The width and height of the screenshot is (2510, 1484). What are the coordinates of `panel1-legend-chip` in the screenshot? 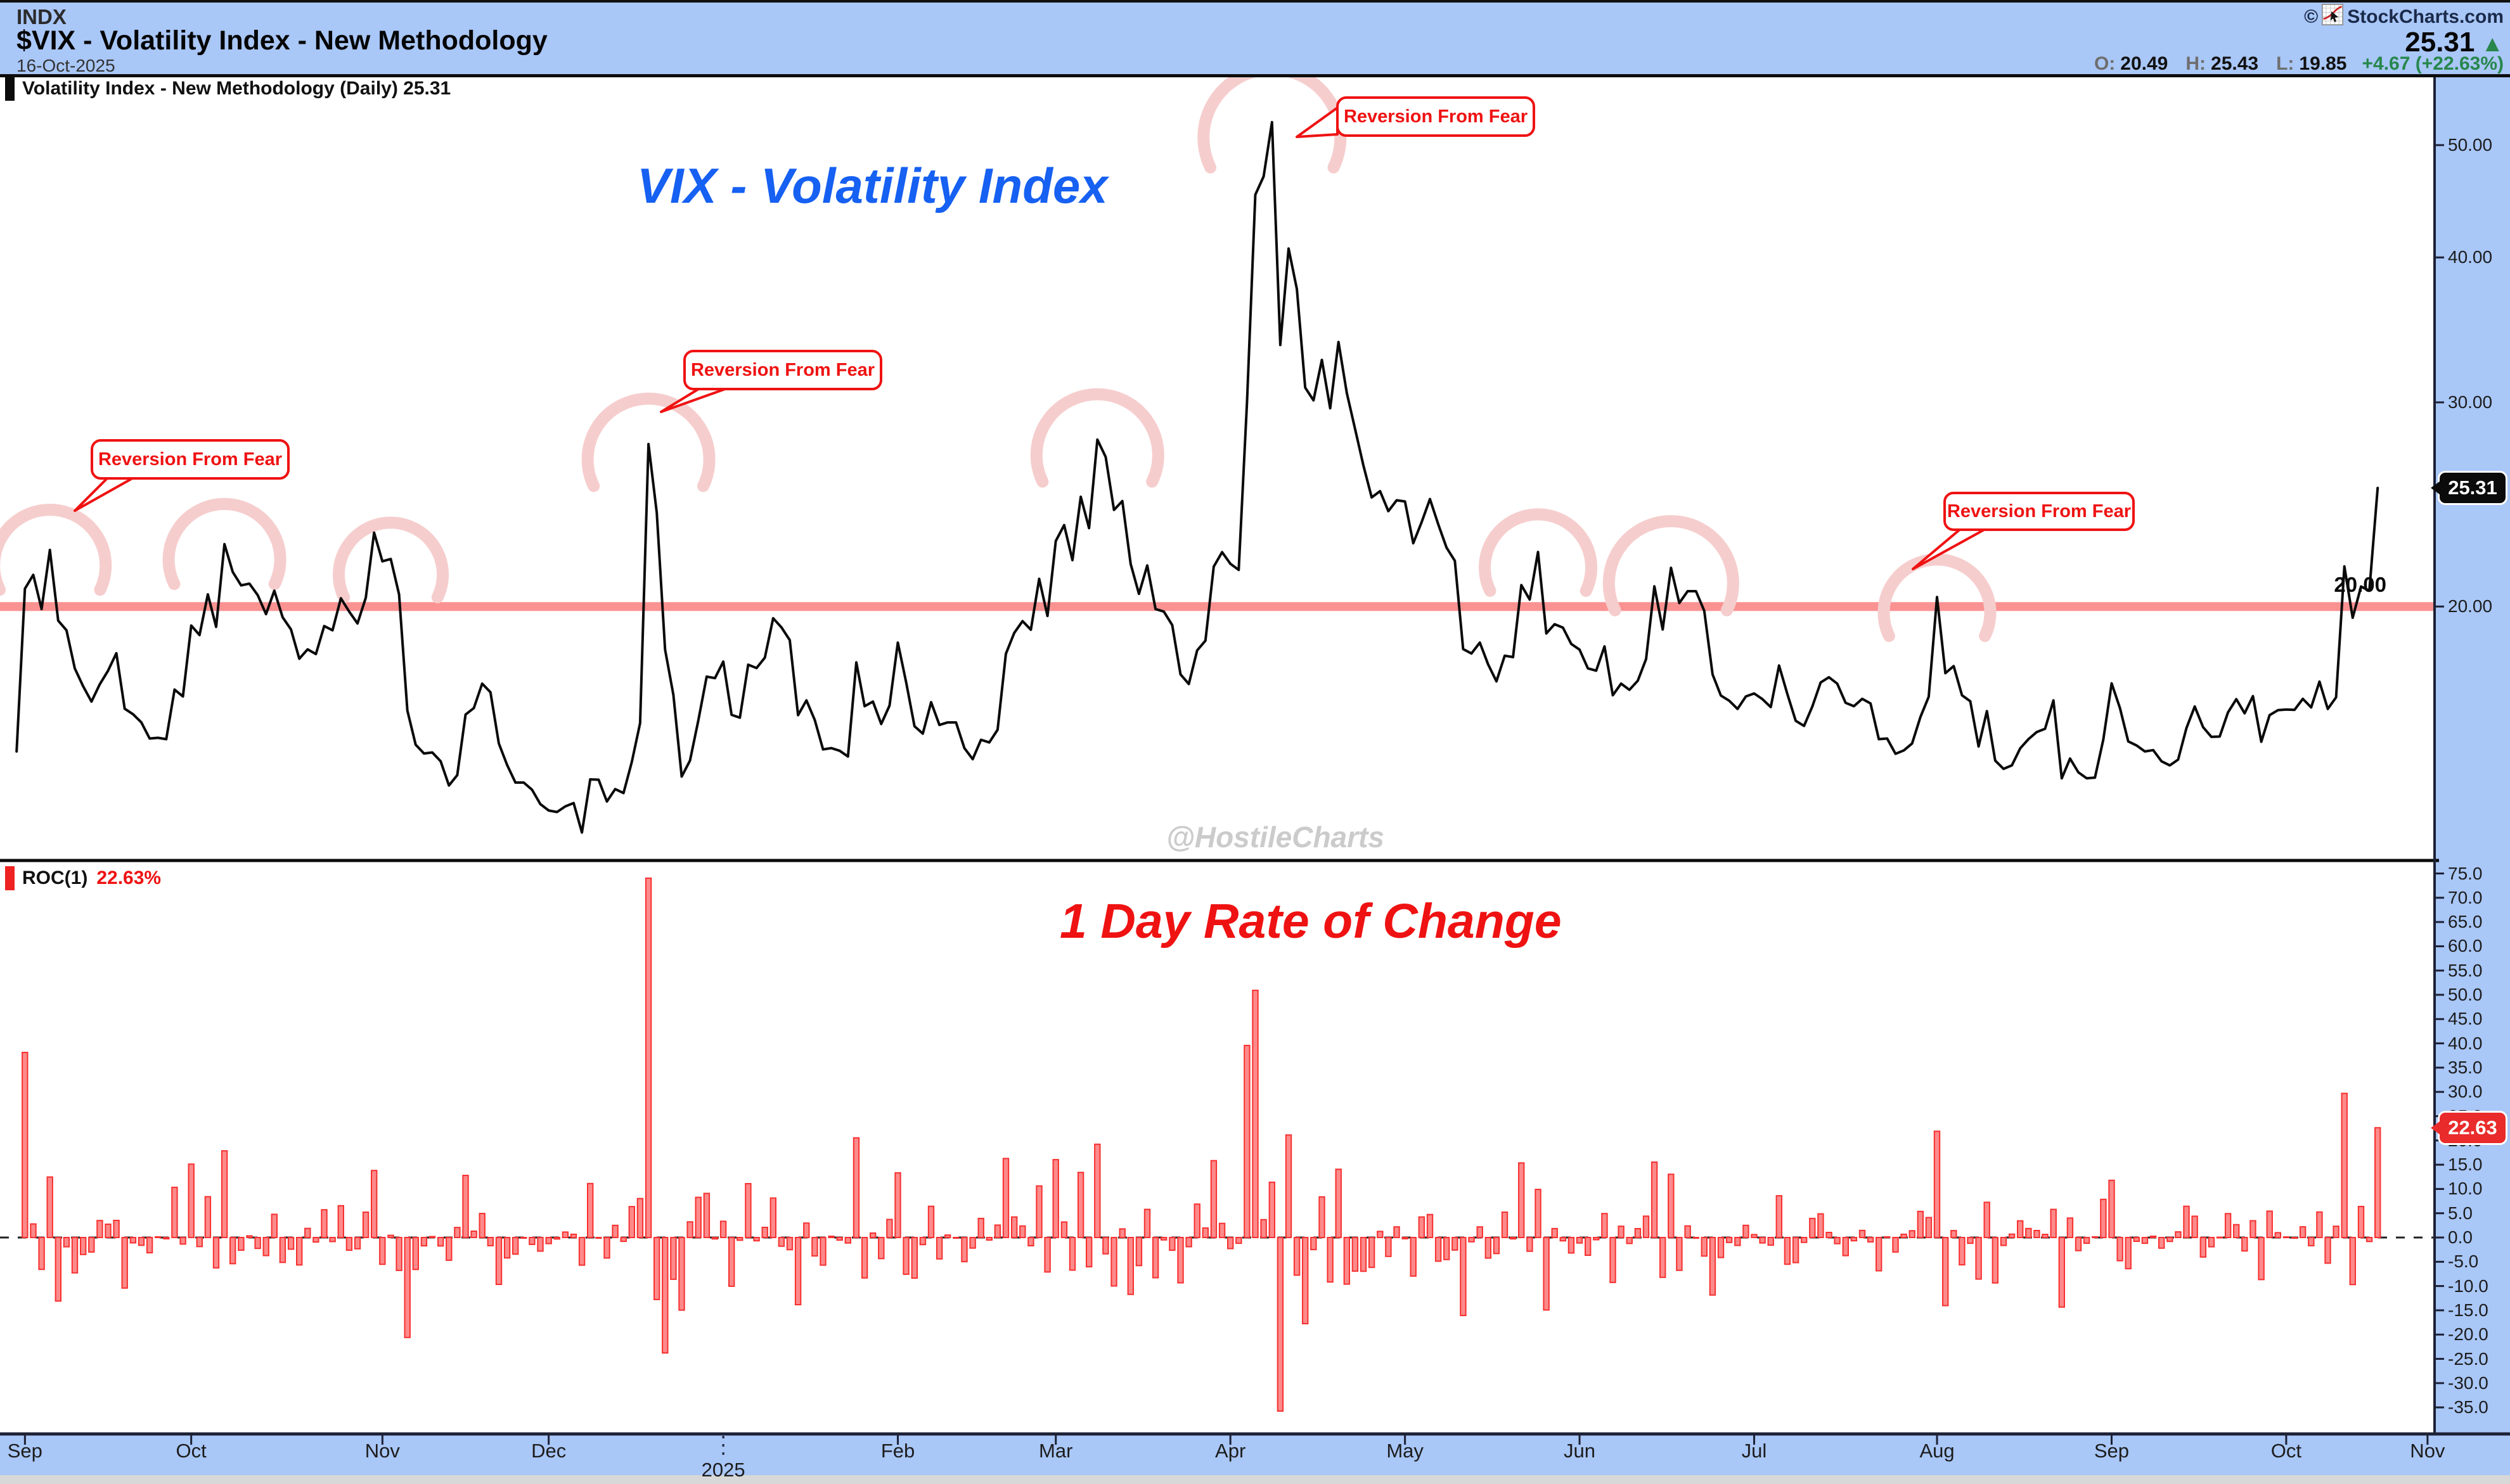 It's located at (10, 89).